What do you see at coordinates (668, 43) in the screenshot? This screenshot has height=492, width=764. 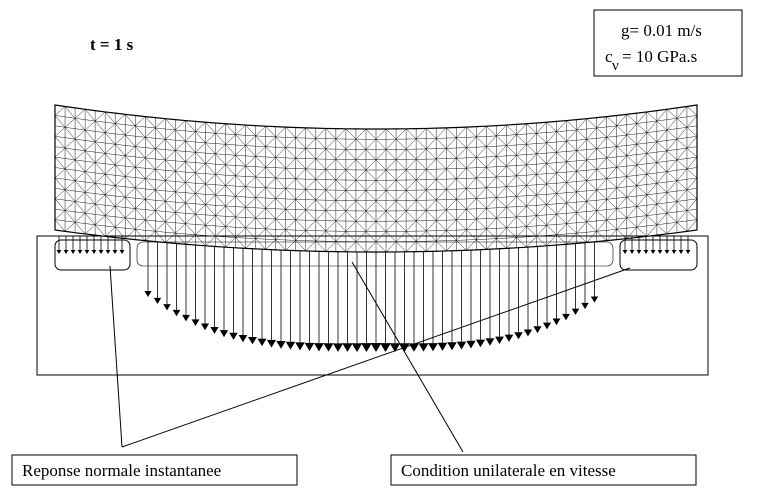 I see `parameter-box` at bounding box center [668, 43].